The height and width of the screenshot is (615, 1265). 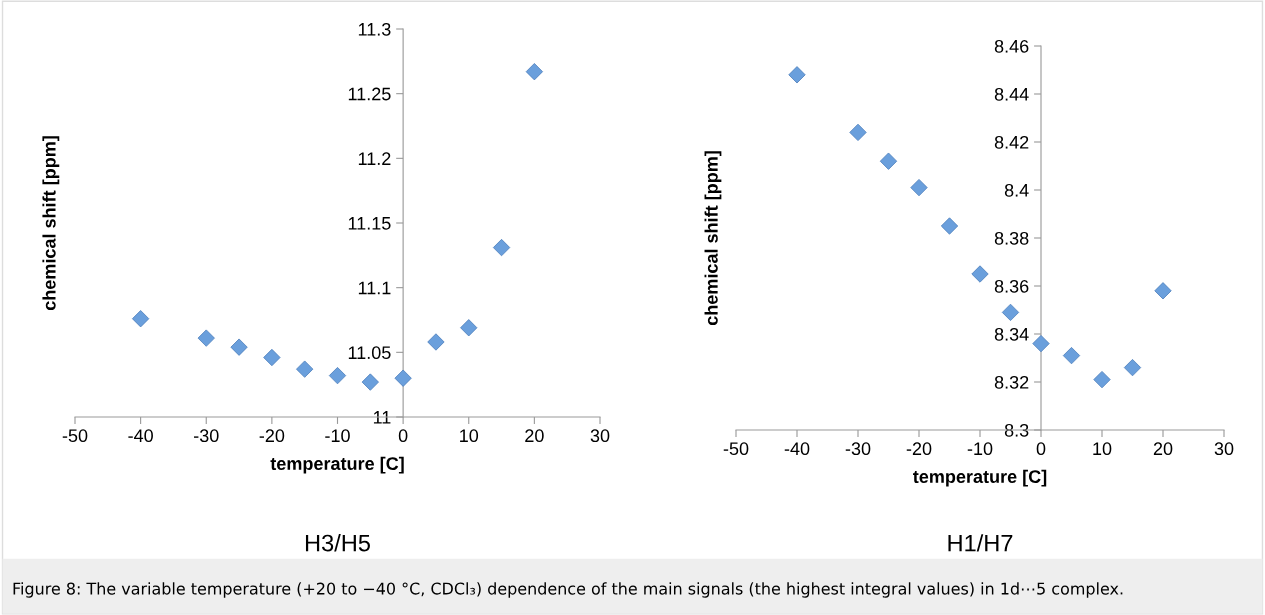 I want to click on y-tick-label: 8.36, so click(x=1011, y=286).